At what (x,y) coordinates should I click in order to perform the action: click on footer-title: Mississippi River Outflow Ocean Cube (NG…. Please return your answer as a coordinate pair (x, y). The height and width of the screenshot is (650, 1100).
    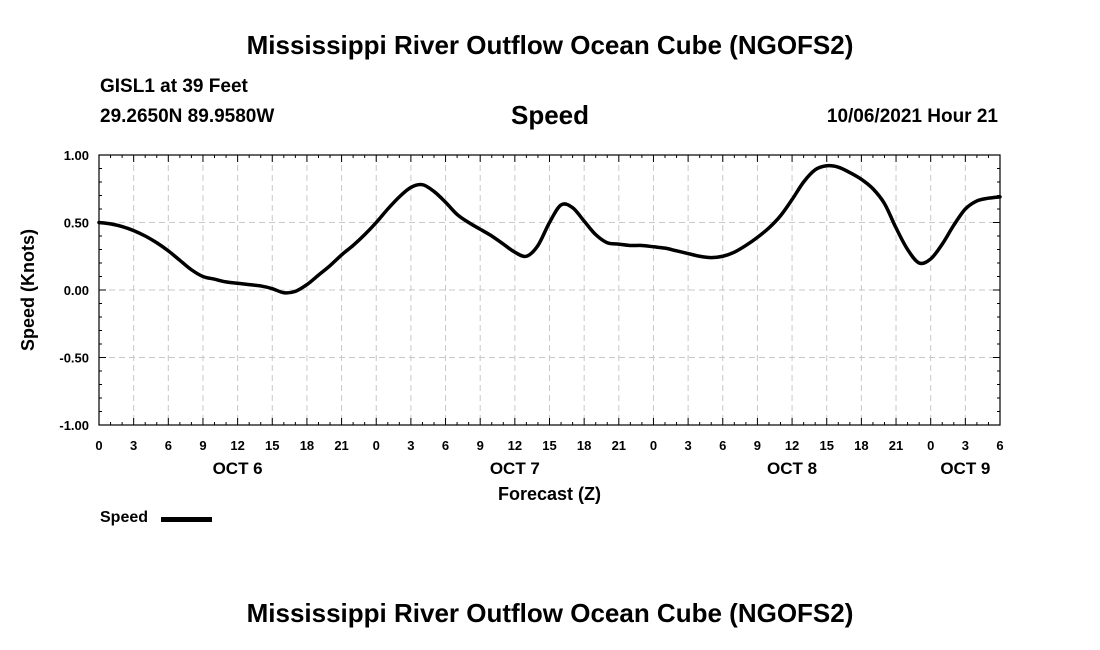
    Looking at the image, I should click on (550, 613).